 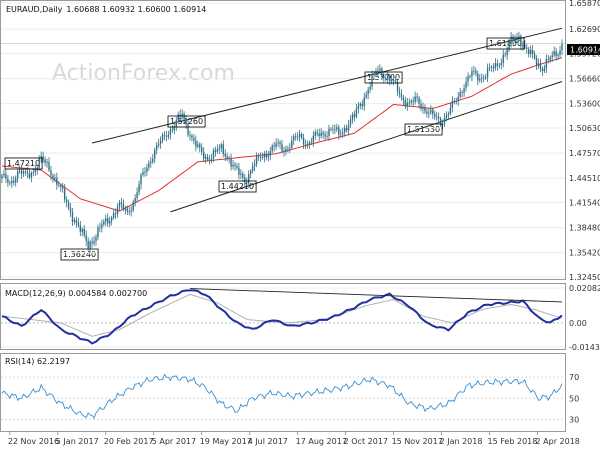 I want to click on macd-trend-line, so click(x=376, y=295).